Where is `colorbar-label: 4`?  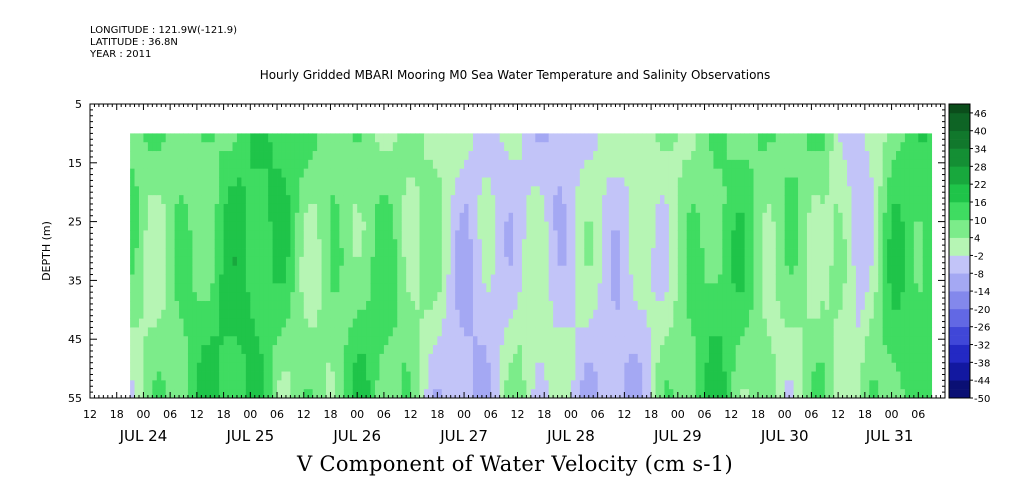
colorbar-label: 4 is located at coordinates (977, 239).